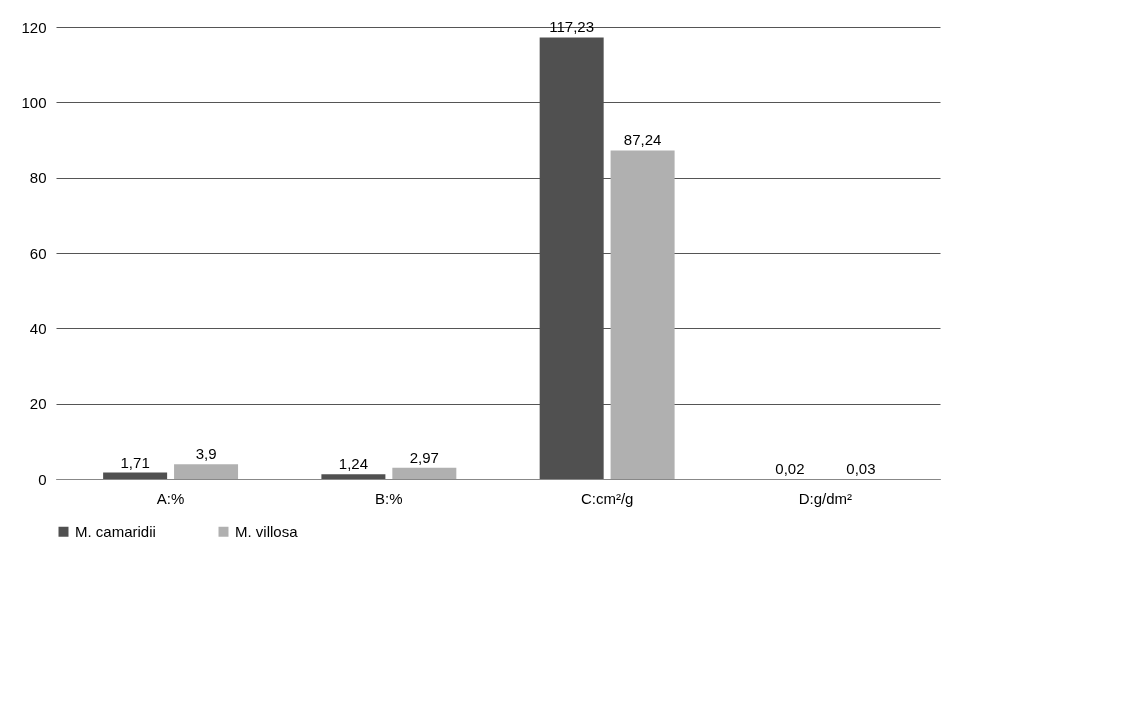  What do you see at coordinates (790, 468) in the screenshot?
I see `data-label: 0,02` at bounding box center [790, 468].